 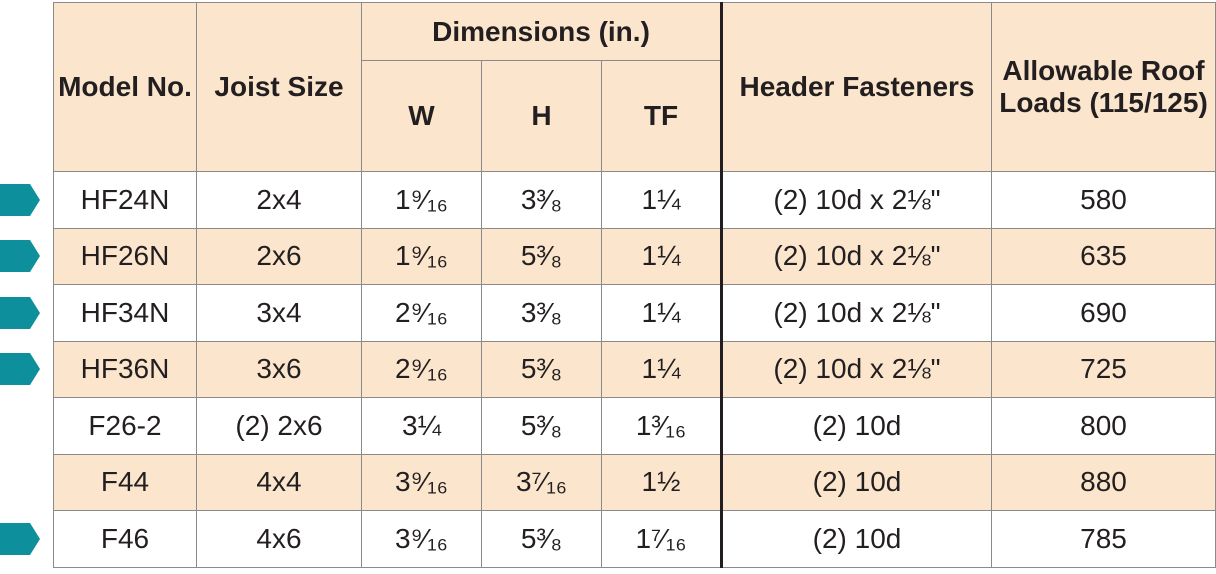 I want to click on cell-joist: 2x6, so click(x=279, y=256).